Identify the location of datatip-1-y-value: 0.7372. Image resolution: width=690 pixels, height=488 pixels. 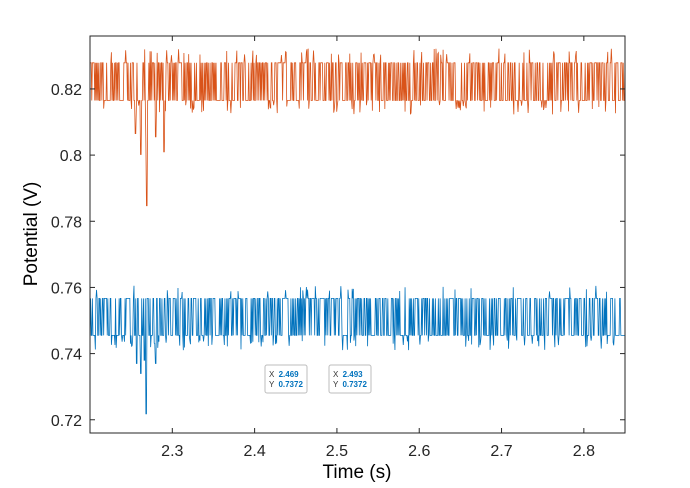
(290, 384).